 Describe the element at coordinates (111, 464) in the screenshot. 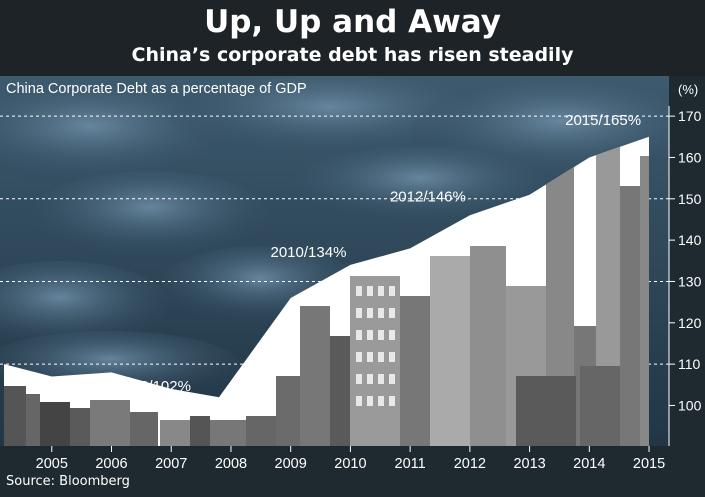

I see `x-tick-label: 2006` at that location.